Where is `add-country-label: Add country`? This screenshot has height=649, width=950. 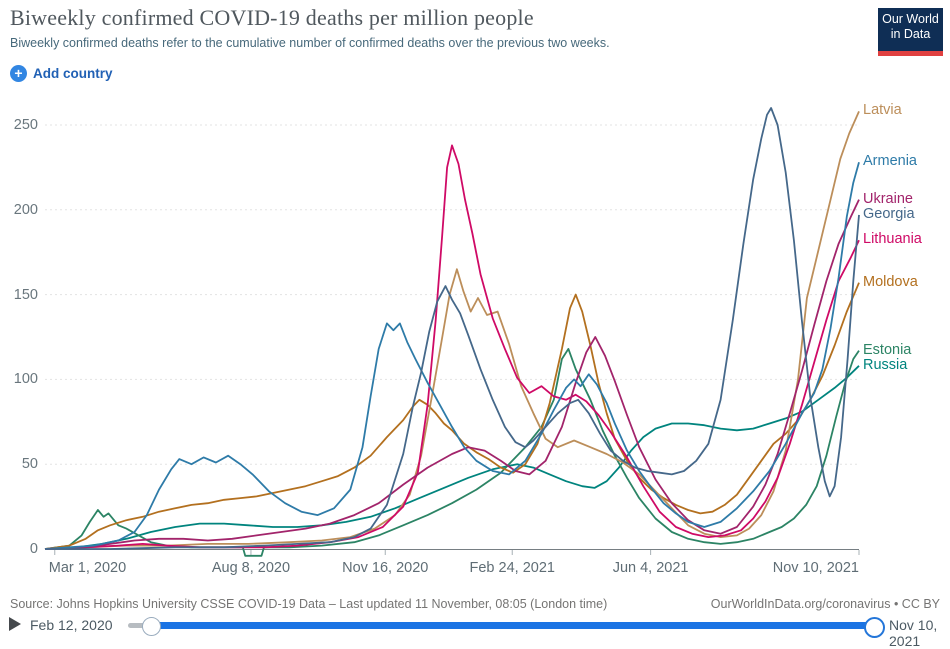 add-country-label: Add country is located at coordinates (73, 73).